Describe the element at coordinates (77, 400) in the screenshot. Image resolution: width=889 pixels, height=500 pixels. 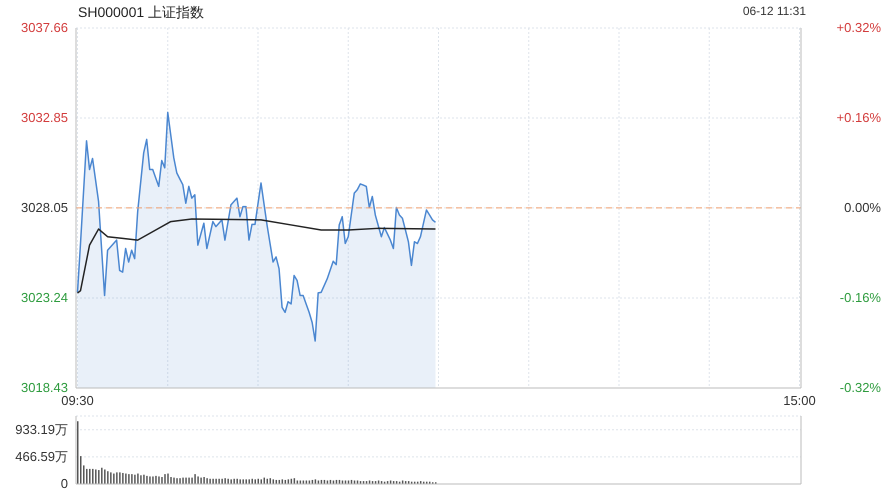
I see `x-tick-label: 09:30` at that location.